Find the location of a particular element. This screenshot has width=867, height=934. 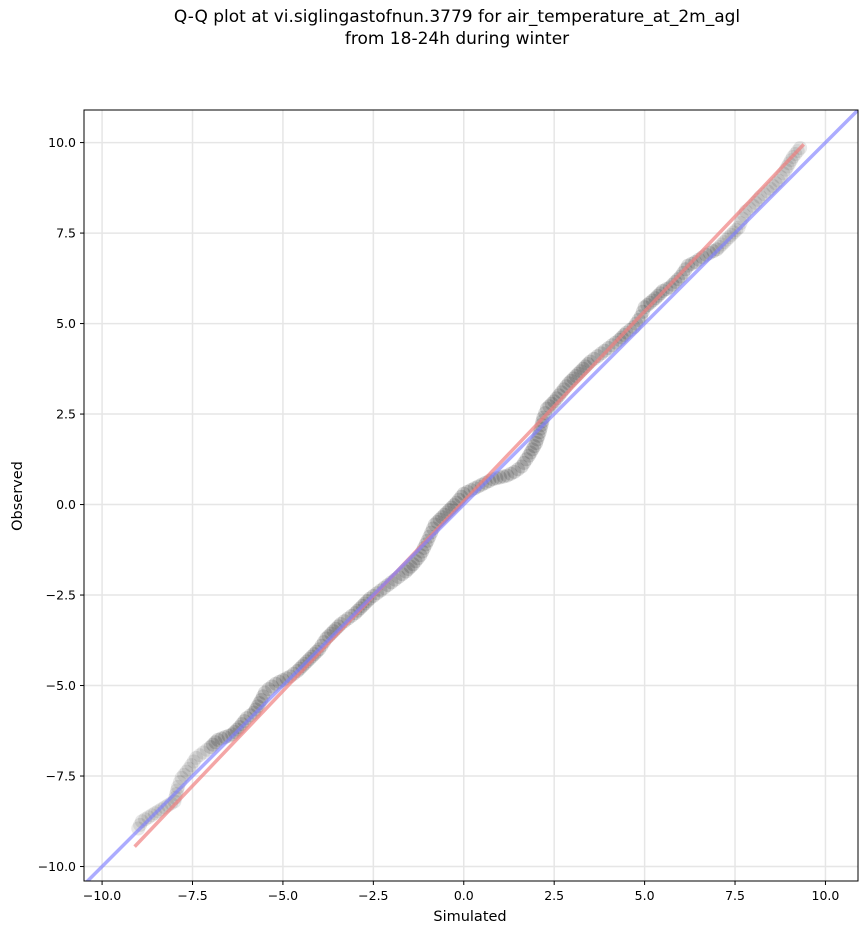

x-axis-ticks: −10.0 −7.5 −5.0 −2.5 0.0 2.5 5.0 7.5 10.0 is located at coordinates (461, 892).